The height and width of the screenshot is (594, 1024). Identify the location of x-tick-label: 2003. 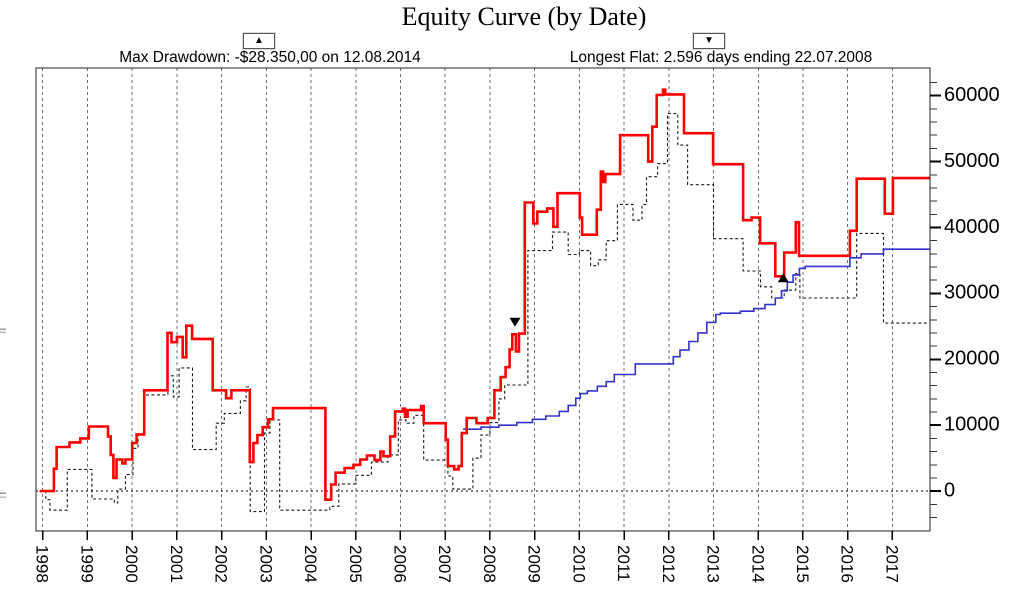
(265, 564).